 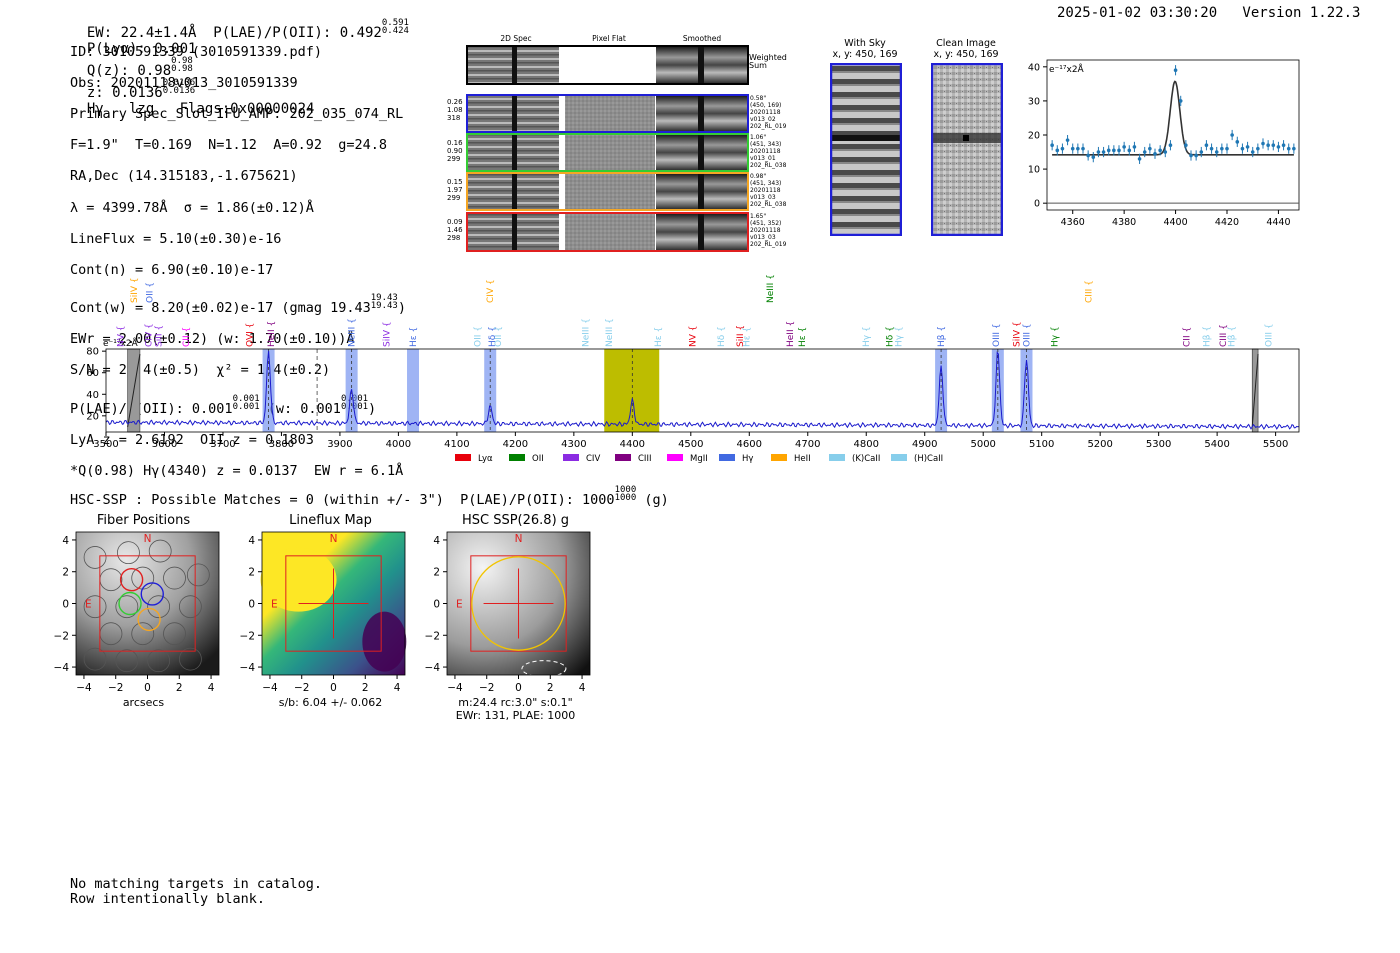 What do you see at coordinates (644, 459) in the screenshot?
I see `spectrum-legend-label: CIII` at bounding box center [644, 459].